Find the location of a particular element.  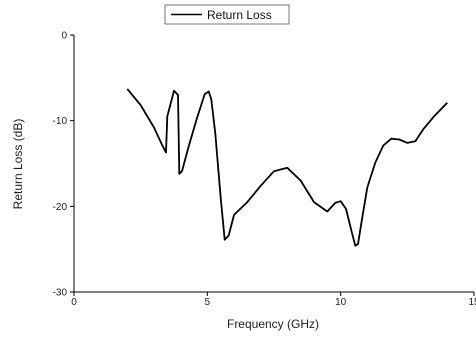

y-tick-label: -30 is located at coordinates (60, 293).